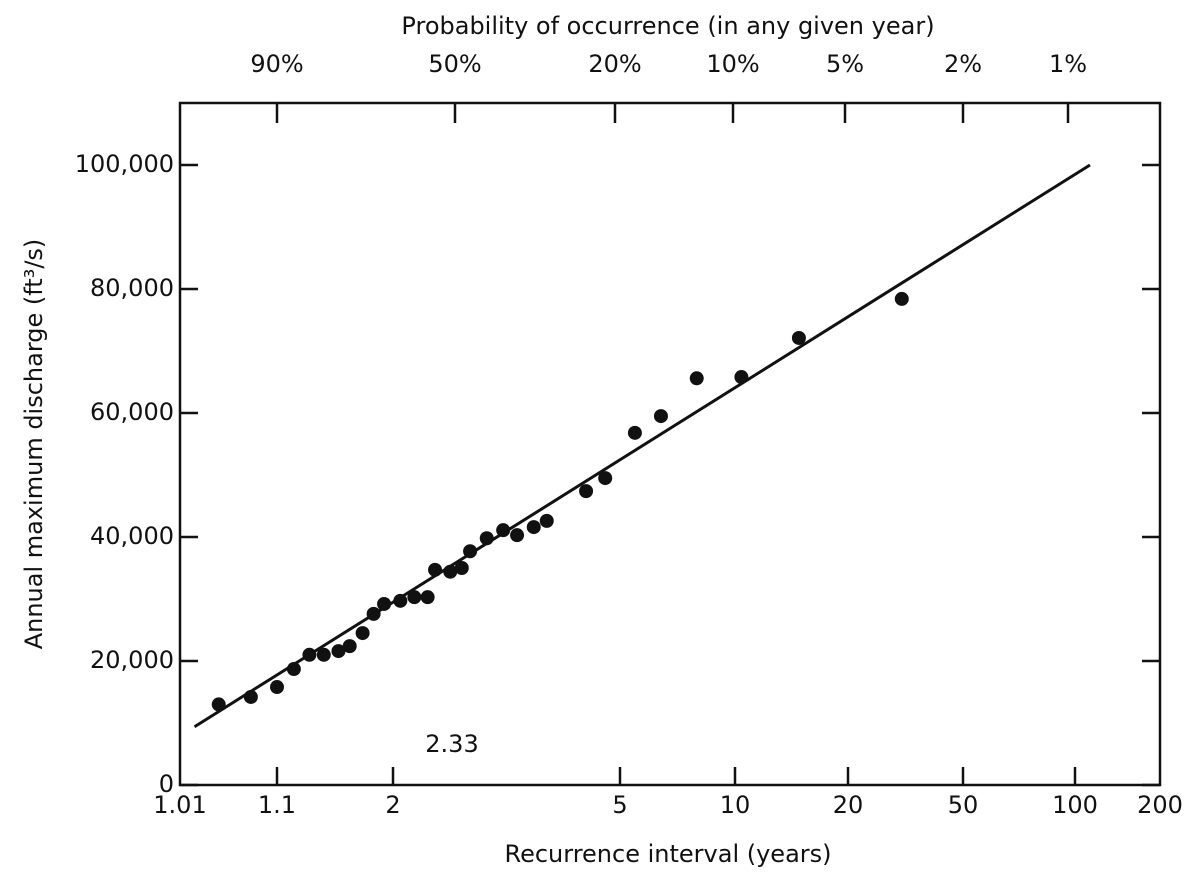 The width and height of the screenshot is (1195, 876). I want to click on annotation: 2.33, so click(451, 744).